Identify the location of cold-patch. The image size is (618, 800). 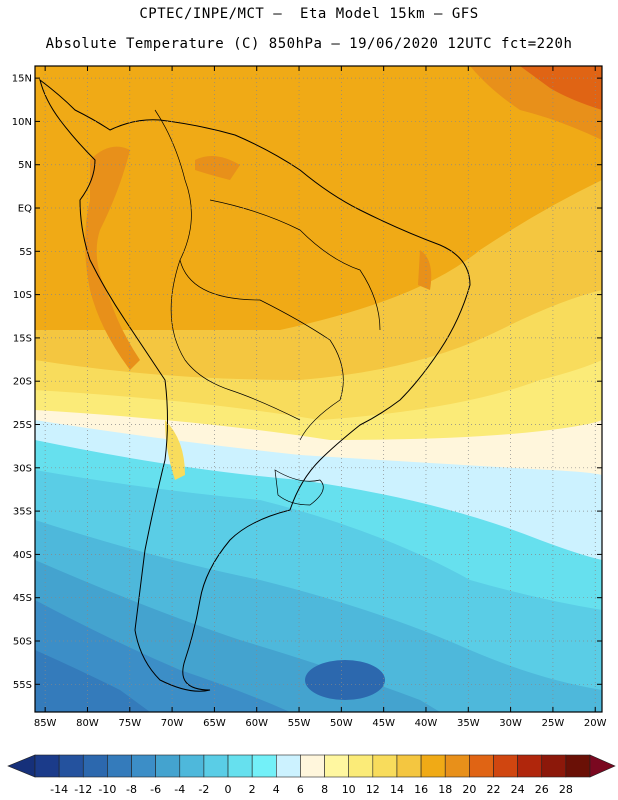
(345, 680).